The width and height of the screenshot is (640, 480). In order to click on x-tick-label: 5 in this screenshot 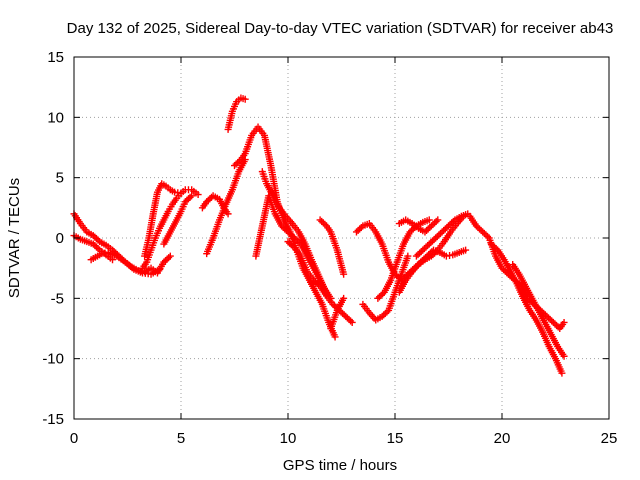, I will do `click(181, 438)`.